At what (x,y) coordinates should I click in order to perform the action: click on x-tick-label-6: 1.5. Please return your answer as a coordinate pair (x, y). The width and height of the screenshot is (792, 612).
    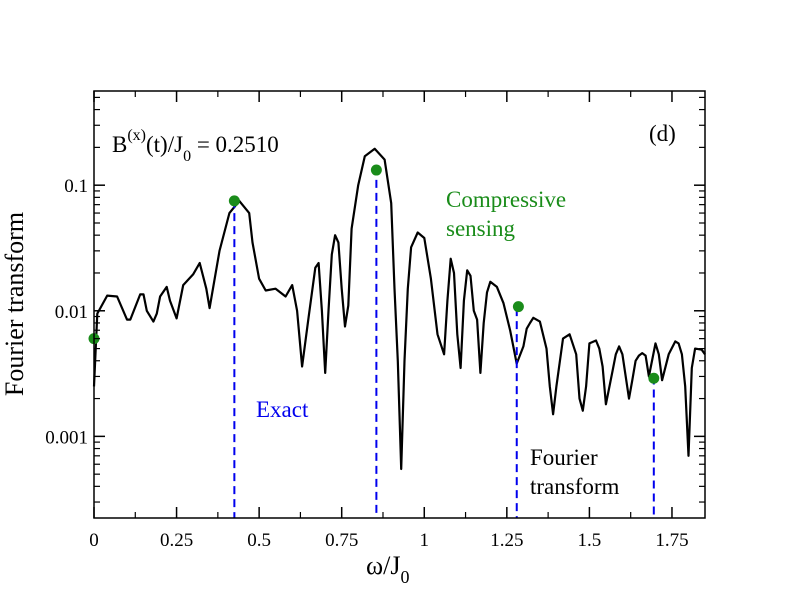
    Looking at the image, I should click on (590, 540).